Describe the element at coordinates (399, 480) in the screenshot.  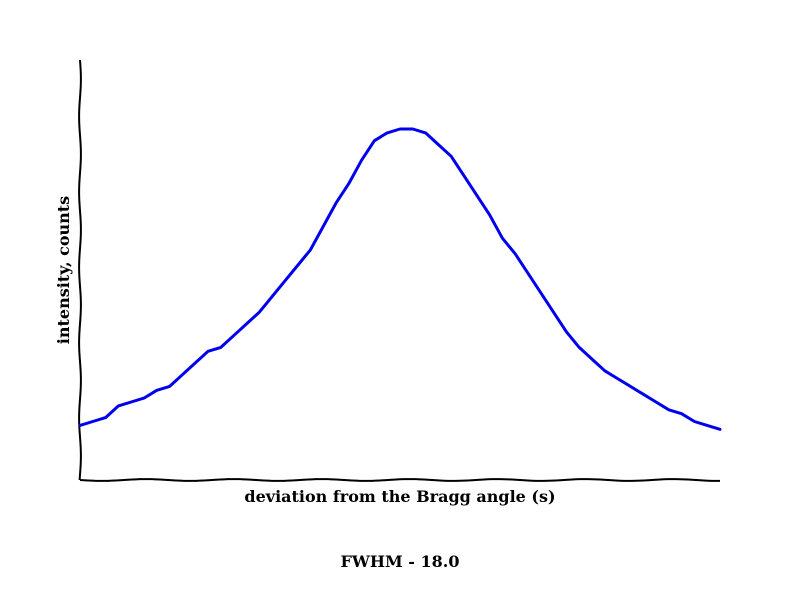
I see `x-axis-line` at that location.